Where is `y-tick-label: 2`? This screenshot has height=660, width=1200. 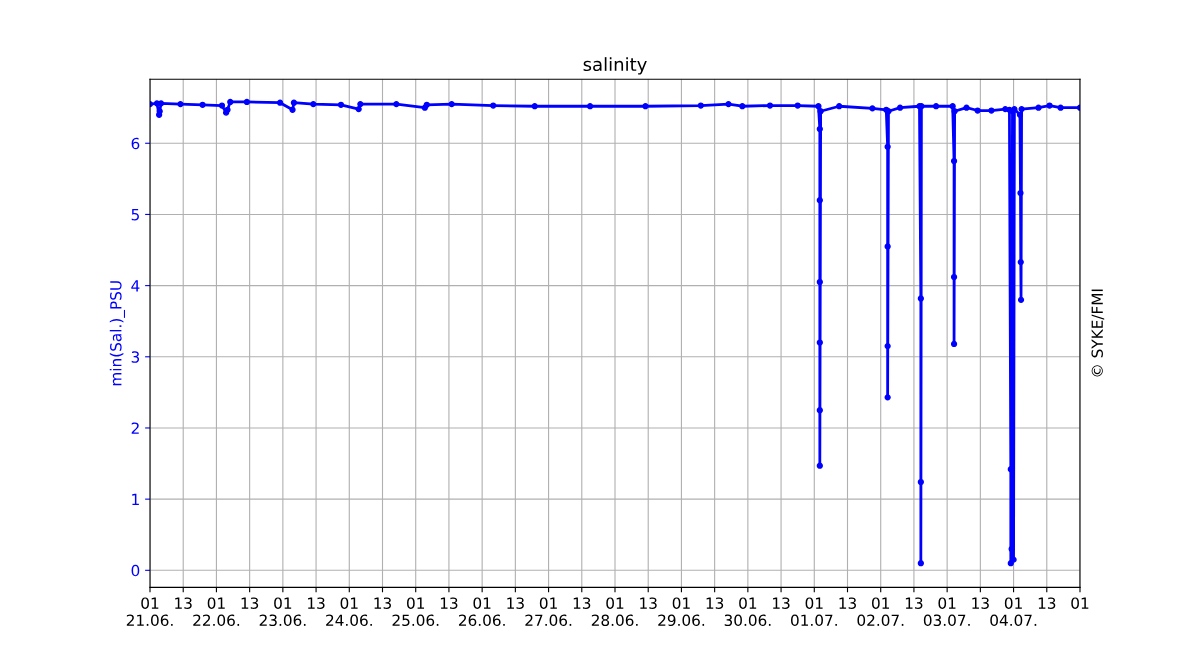
y-tick-label: 2 is located at coordinates (135, 428).